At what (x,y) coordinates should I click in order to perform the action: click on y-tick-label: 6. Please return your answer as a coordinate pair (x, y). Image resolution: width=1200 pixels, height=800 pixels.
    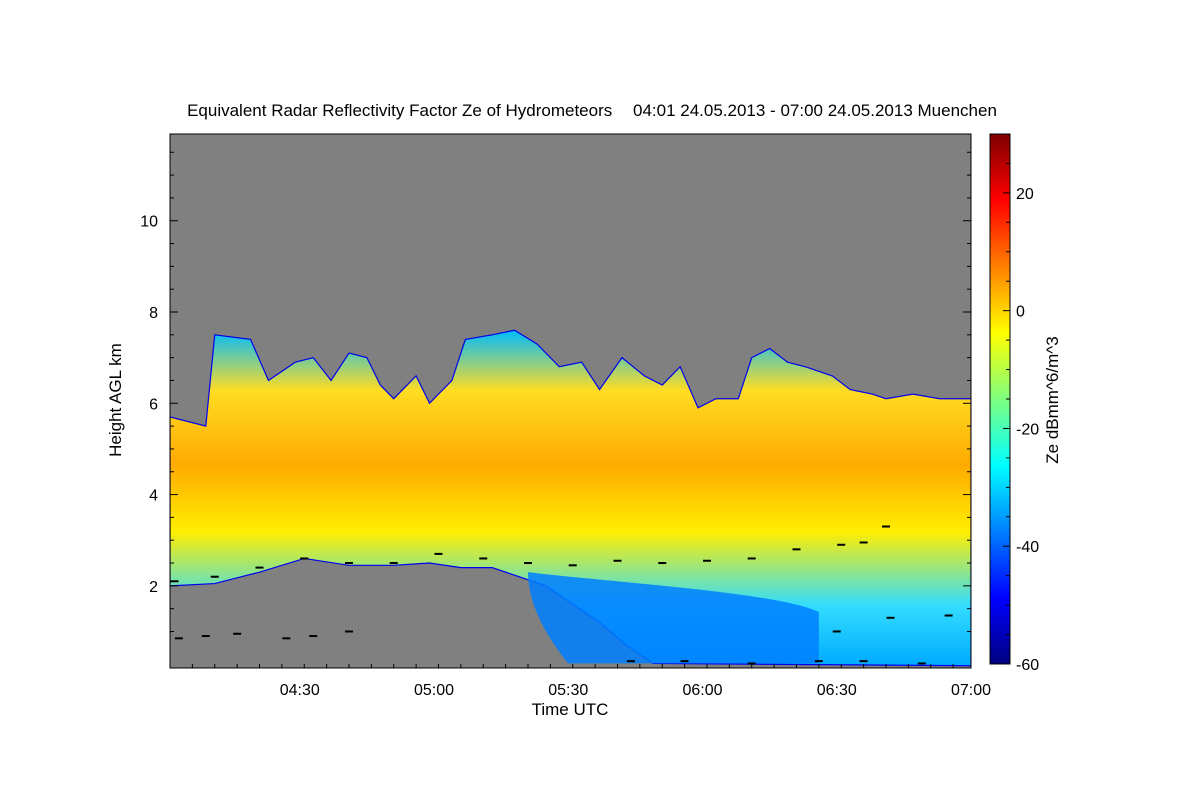
    Looking at the image, I should click on (153, 404).